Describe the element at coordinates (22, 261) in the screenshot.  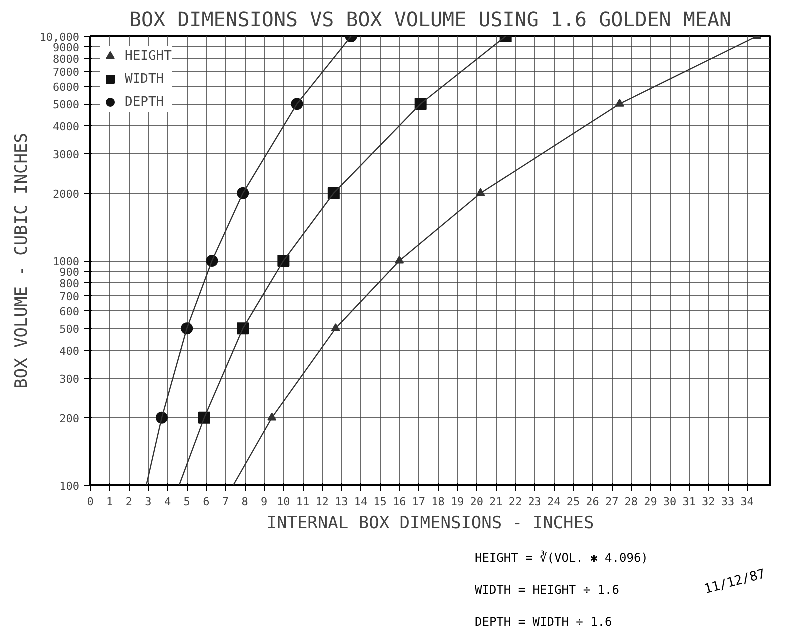
I see `y-axis-title: BOX VOLUME - CUBIC INCHES` at that location.